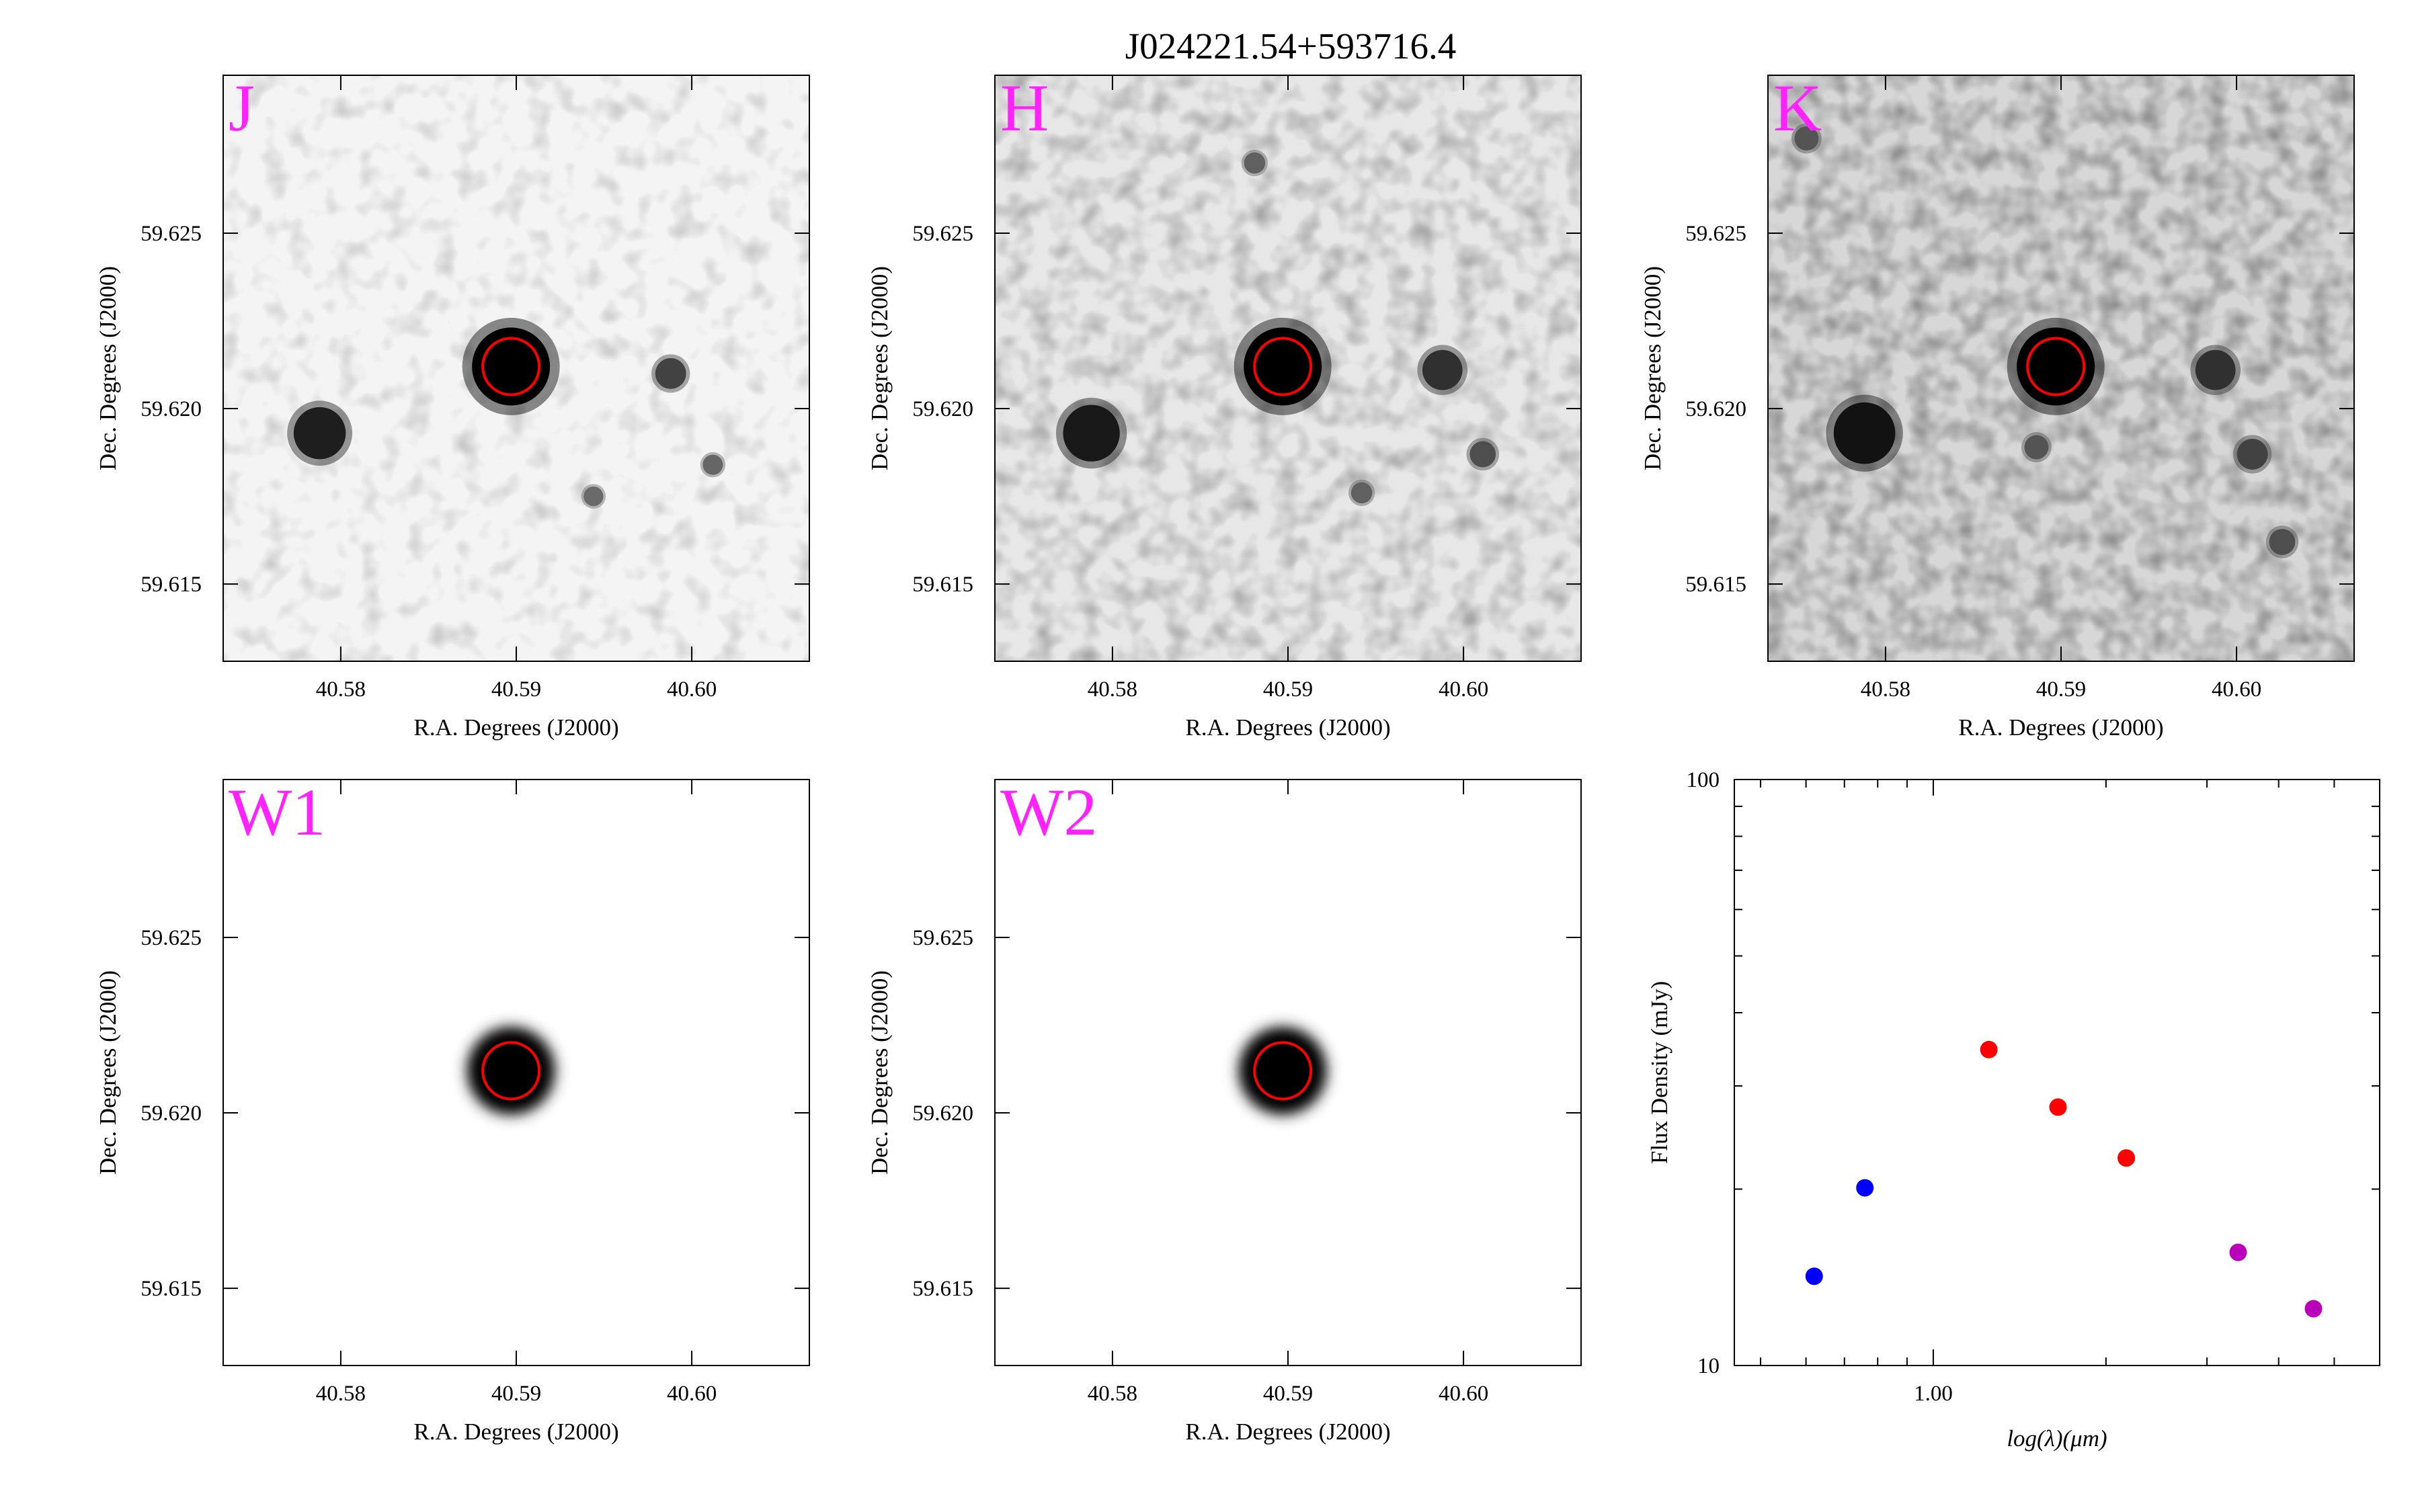 Image resolution: width=2420 pixels, height=1512 pixels. Describe the element at coordinates (1048, 812) in the screenshot. I see `band-label: W2` at that location.